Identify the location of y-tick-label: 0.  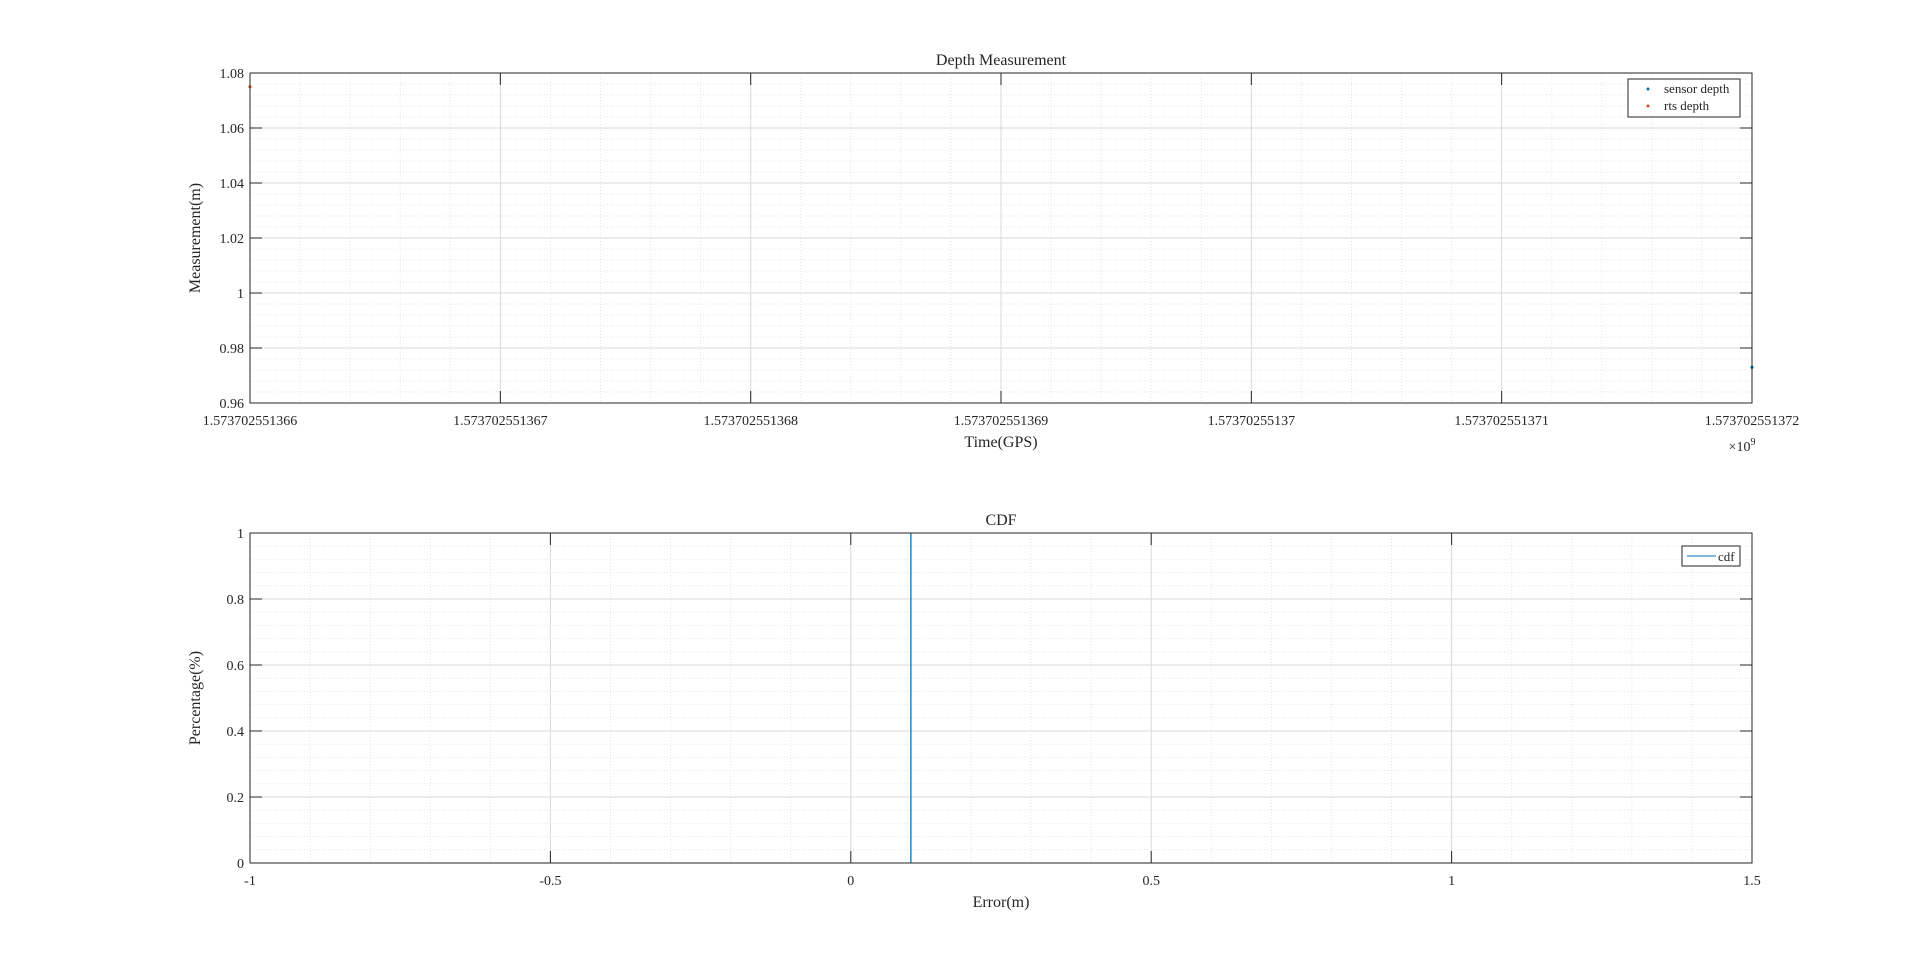
(240, 864).